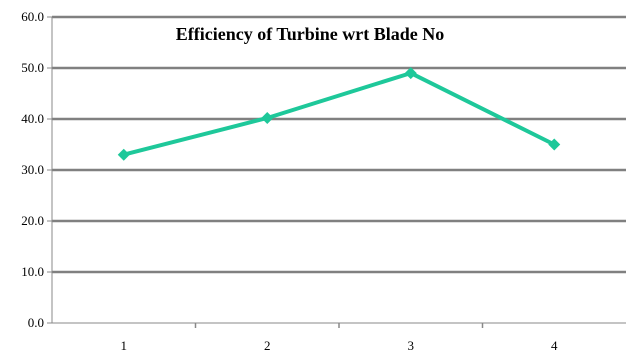  What do you see at coordinates (32, 271) in the screenshot?
I see `y-tick-label: 10.0` at bounding box center [32, 271].